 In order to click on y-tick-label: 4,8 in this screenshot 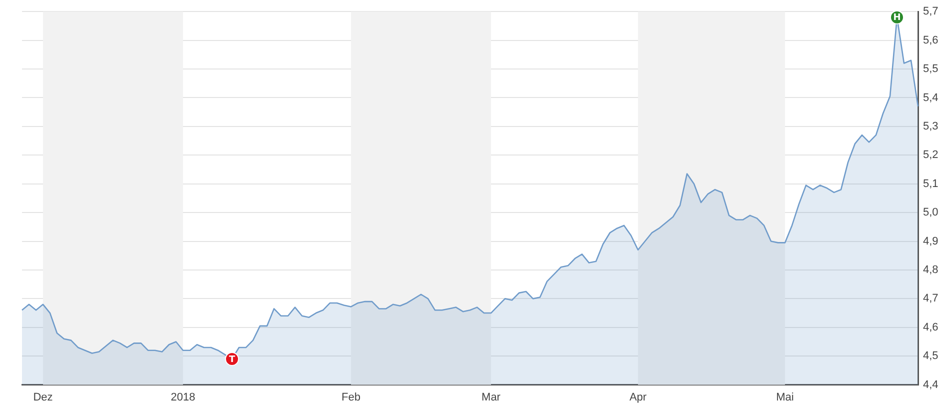, I will do `click(930, 270)`.